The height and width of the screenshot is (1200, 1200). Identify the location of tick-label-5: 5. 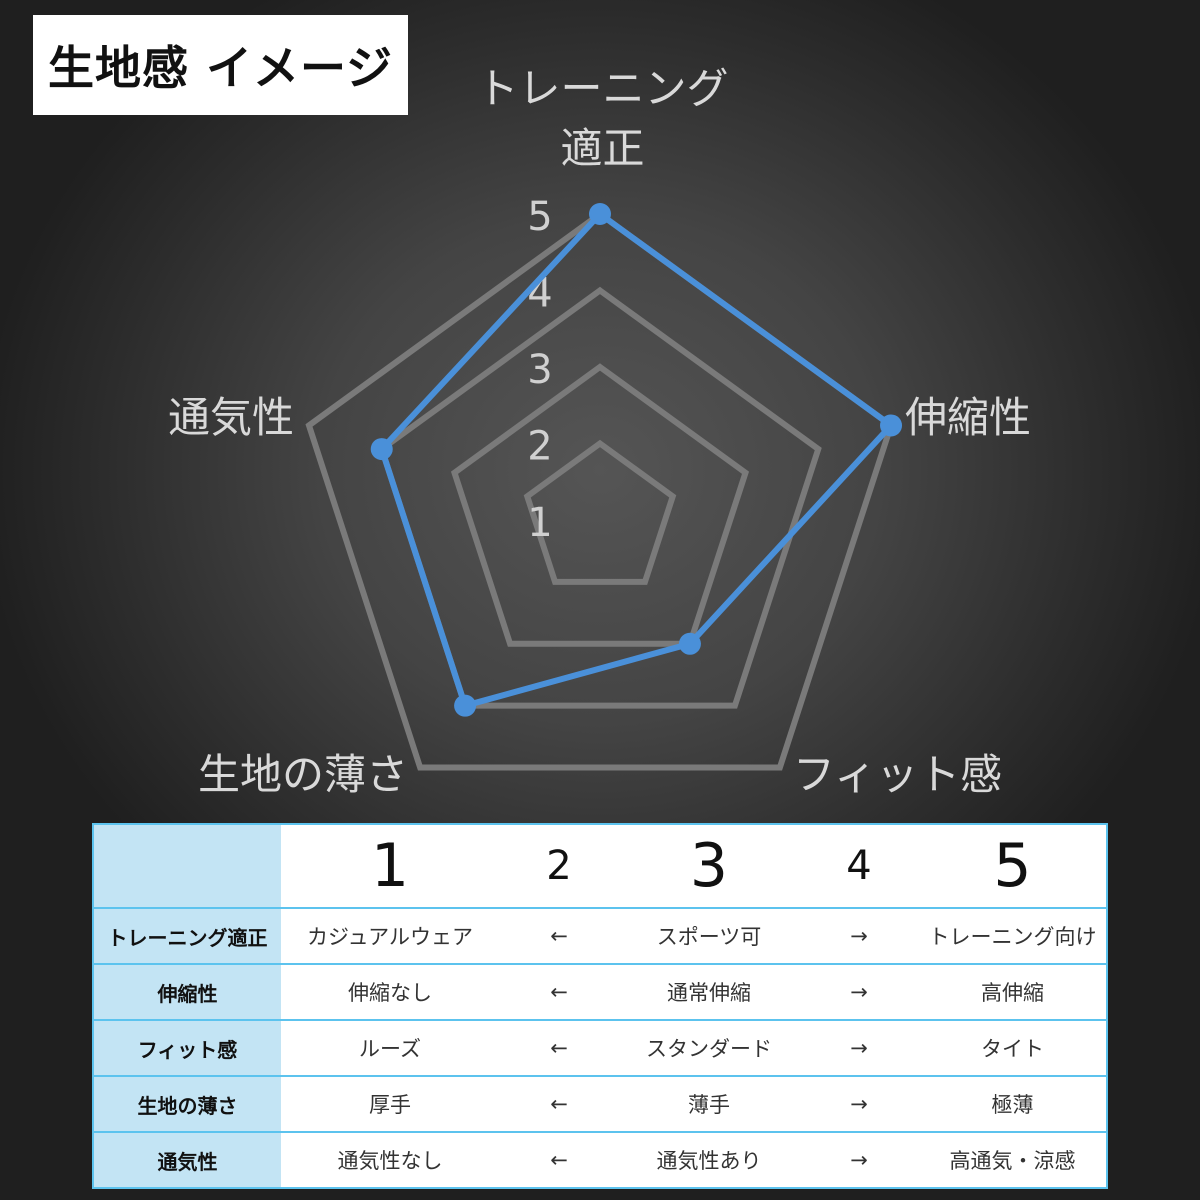
(539, 217).